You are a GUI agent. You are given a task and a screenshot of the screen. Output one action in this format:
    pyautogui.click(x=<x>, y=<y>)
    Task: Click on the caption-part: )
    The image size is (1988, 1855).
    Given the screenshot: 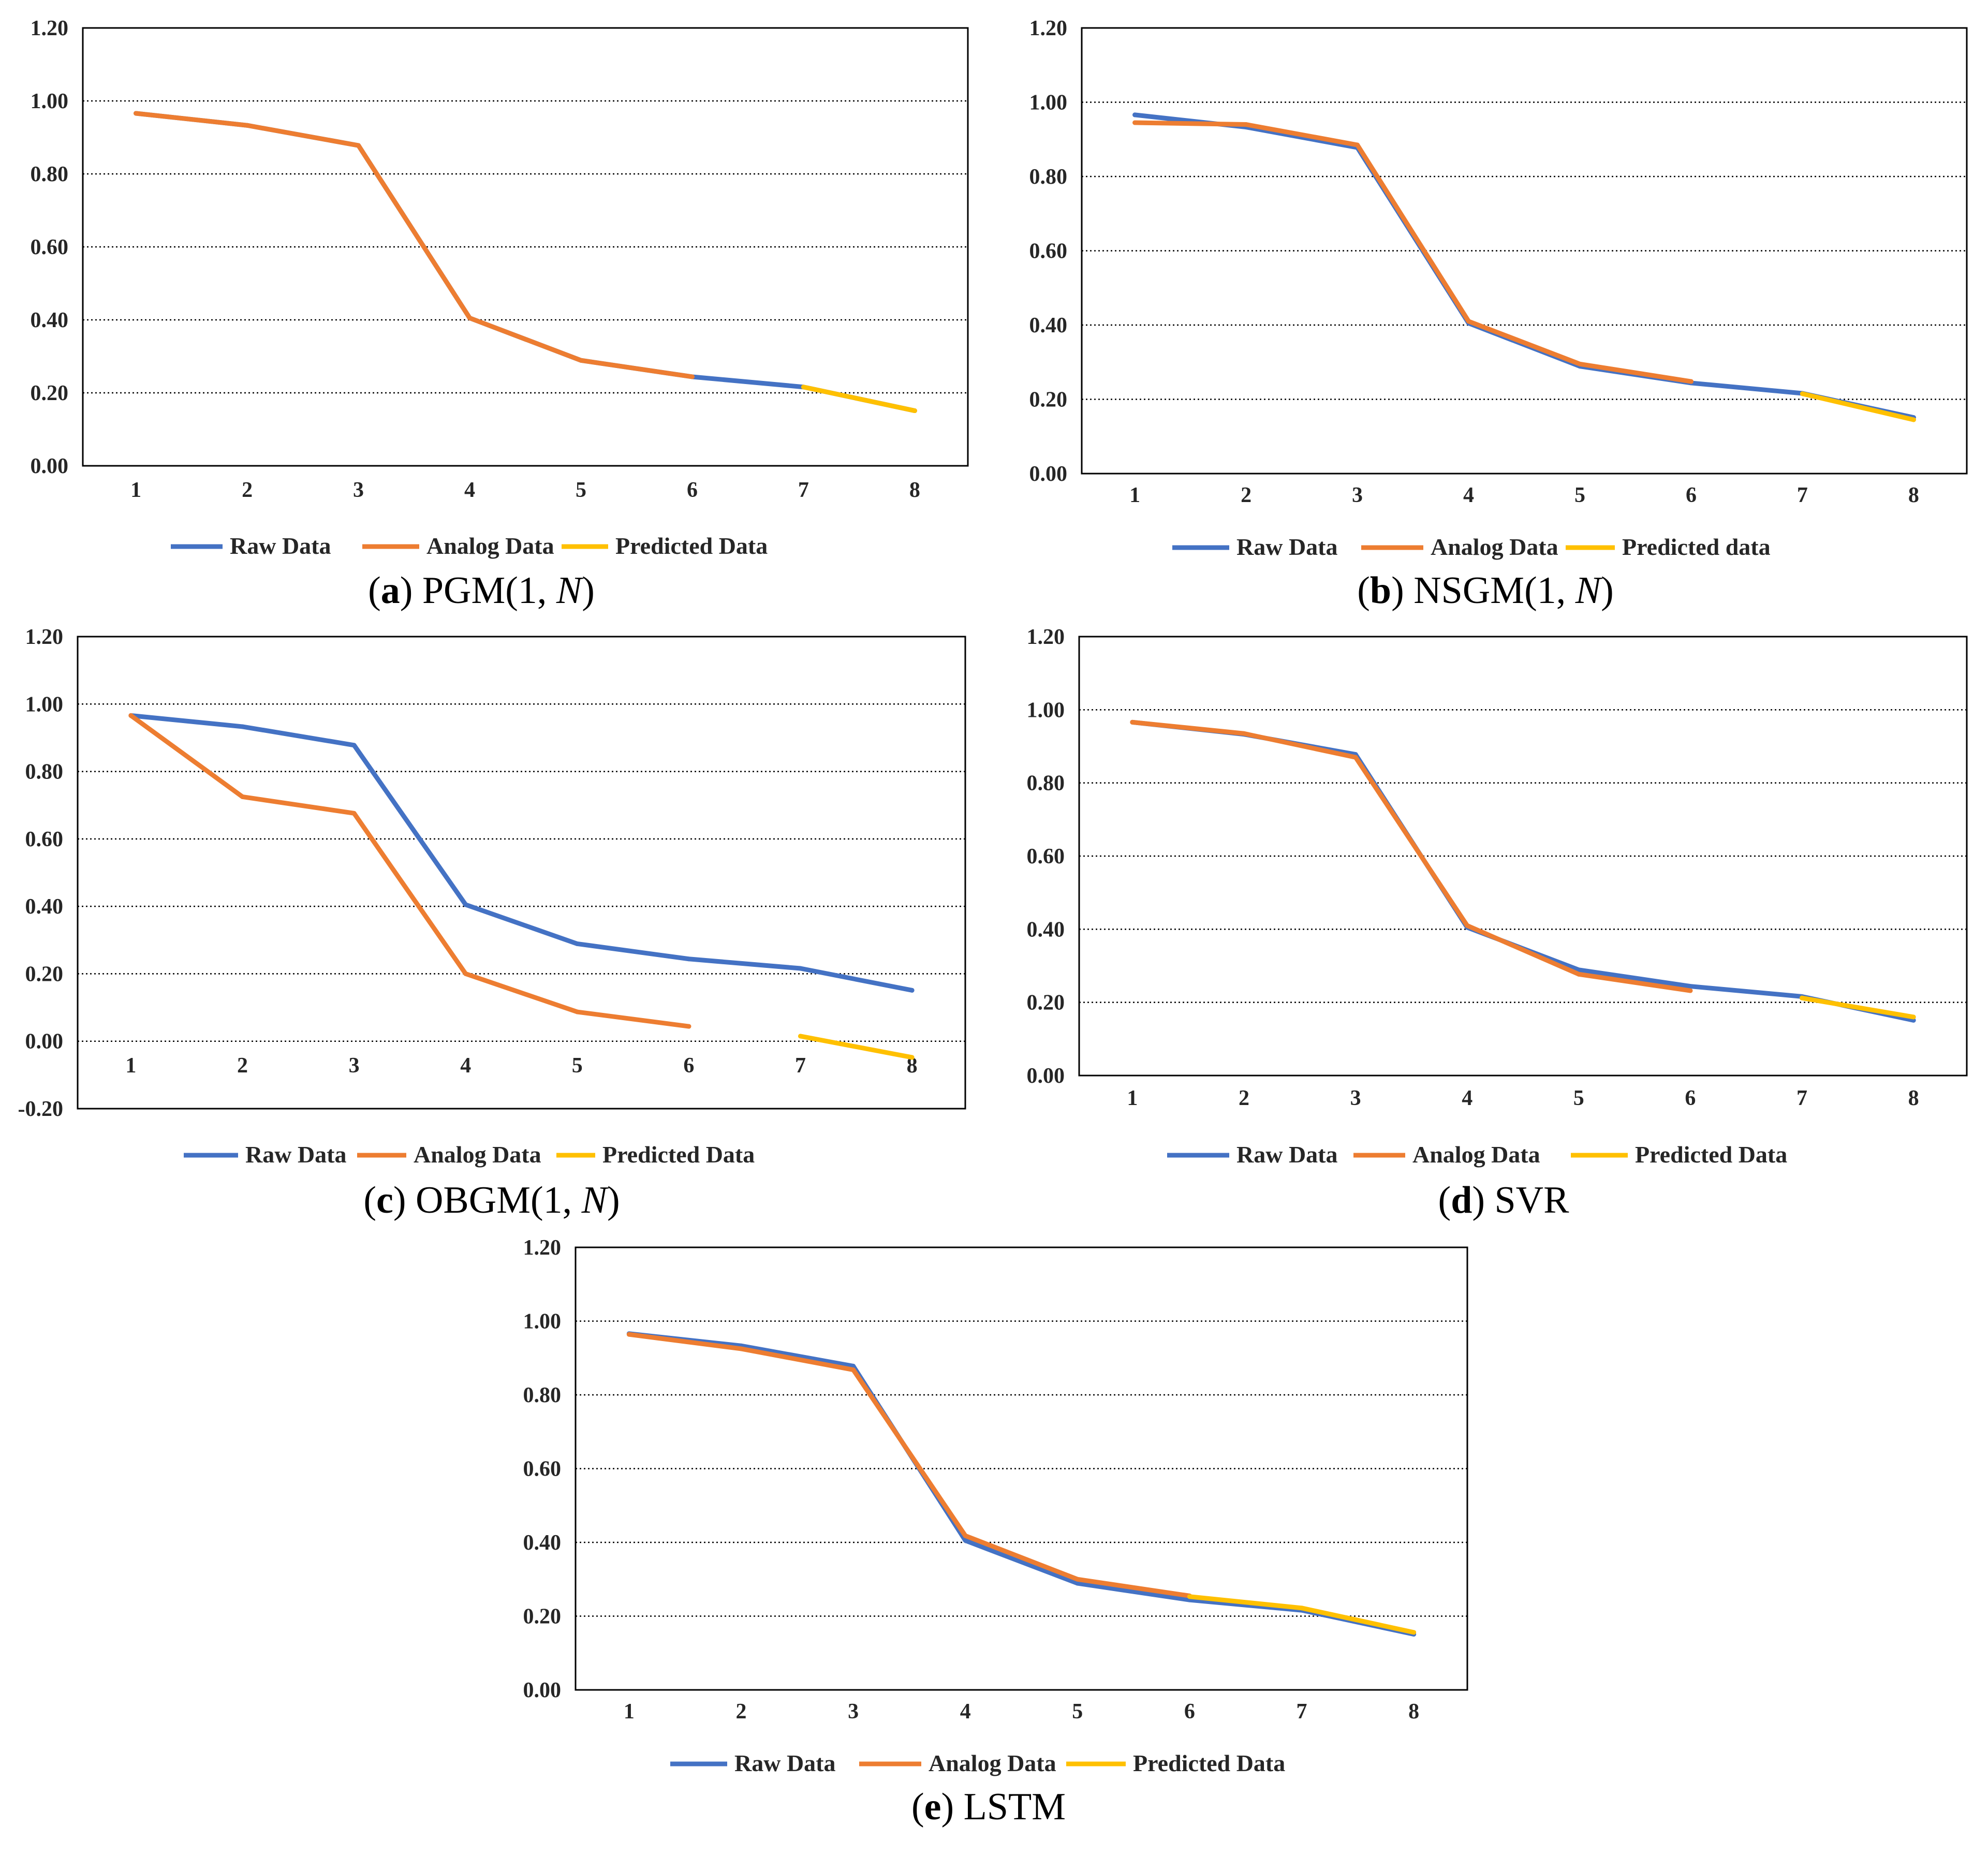 What is the action you would take?
    pyautogui.click(x=588, y=590)
    